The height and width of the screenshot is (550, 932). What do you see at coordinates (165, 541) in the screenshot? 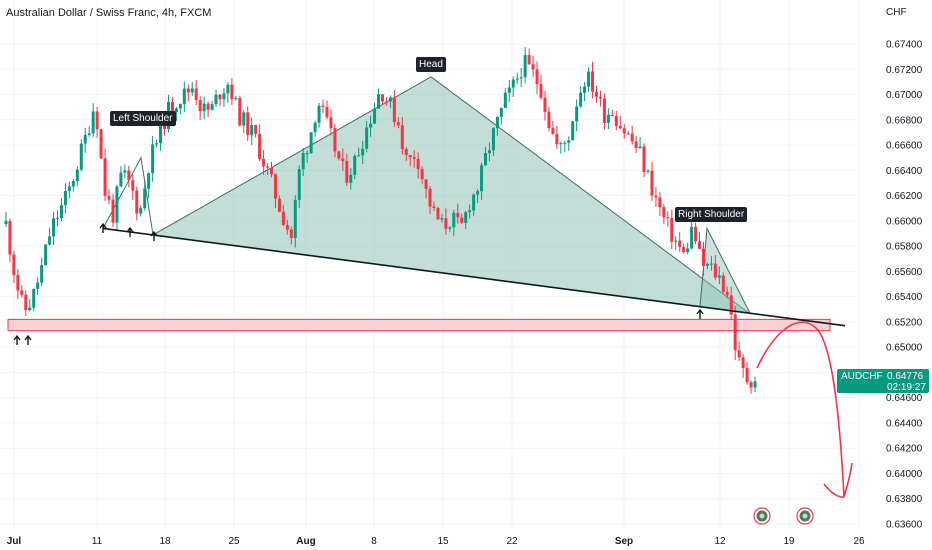
I see `x-tick-label: 18` at bounding box center [165, 541].